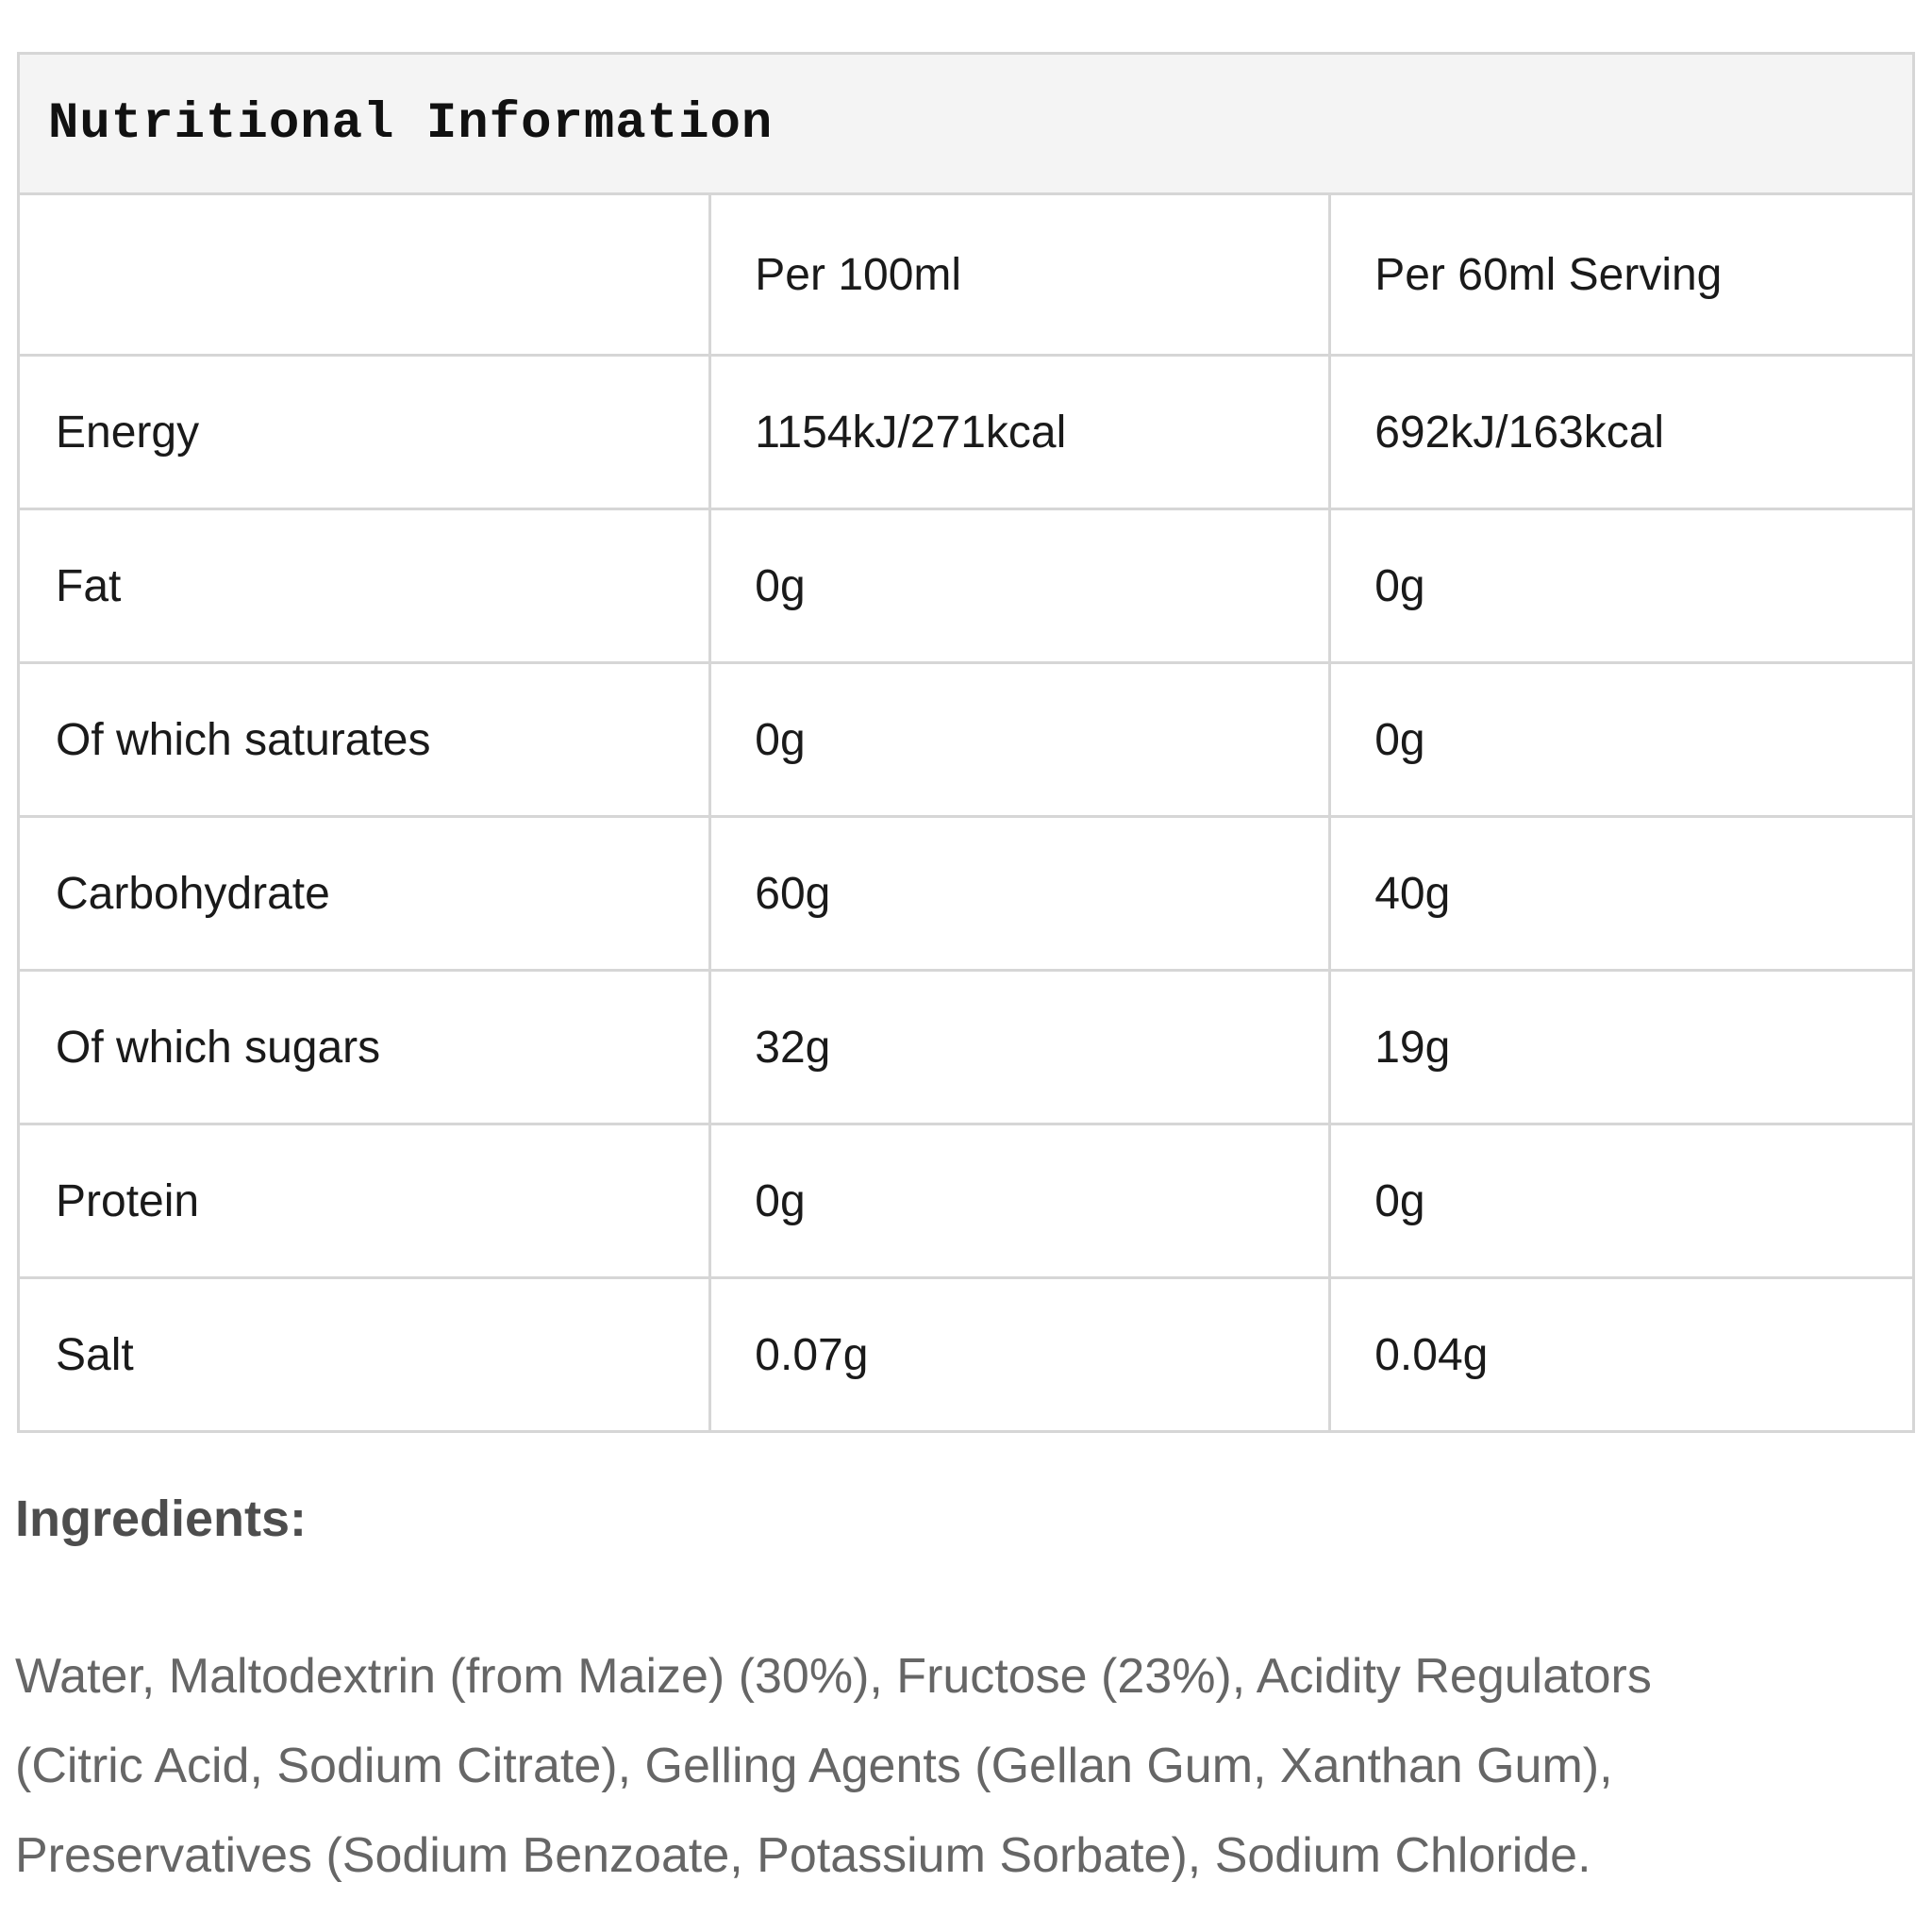 This screenshot has width=1932, height=1932. I want to click on row-label: Carbohydrate, so click(364, 893).